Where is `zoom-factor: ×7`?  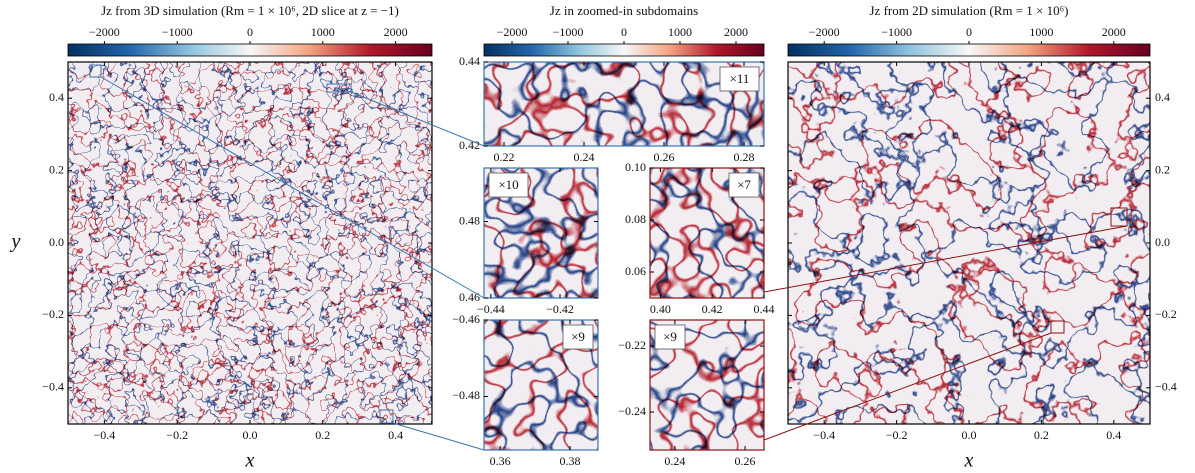 zoom-factor: ×7 is located at coordinates (744, 184).